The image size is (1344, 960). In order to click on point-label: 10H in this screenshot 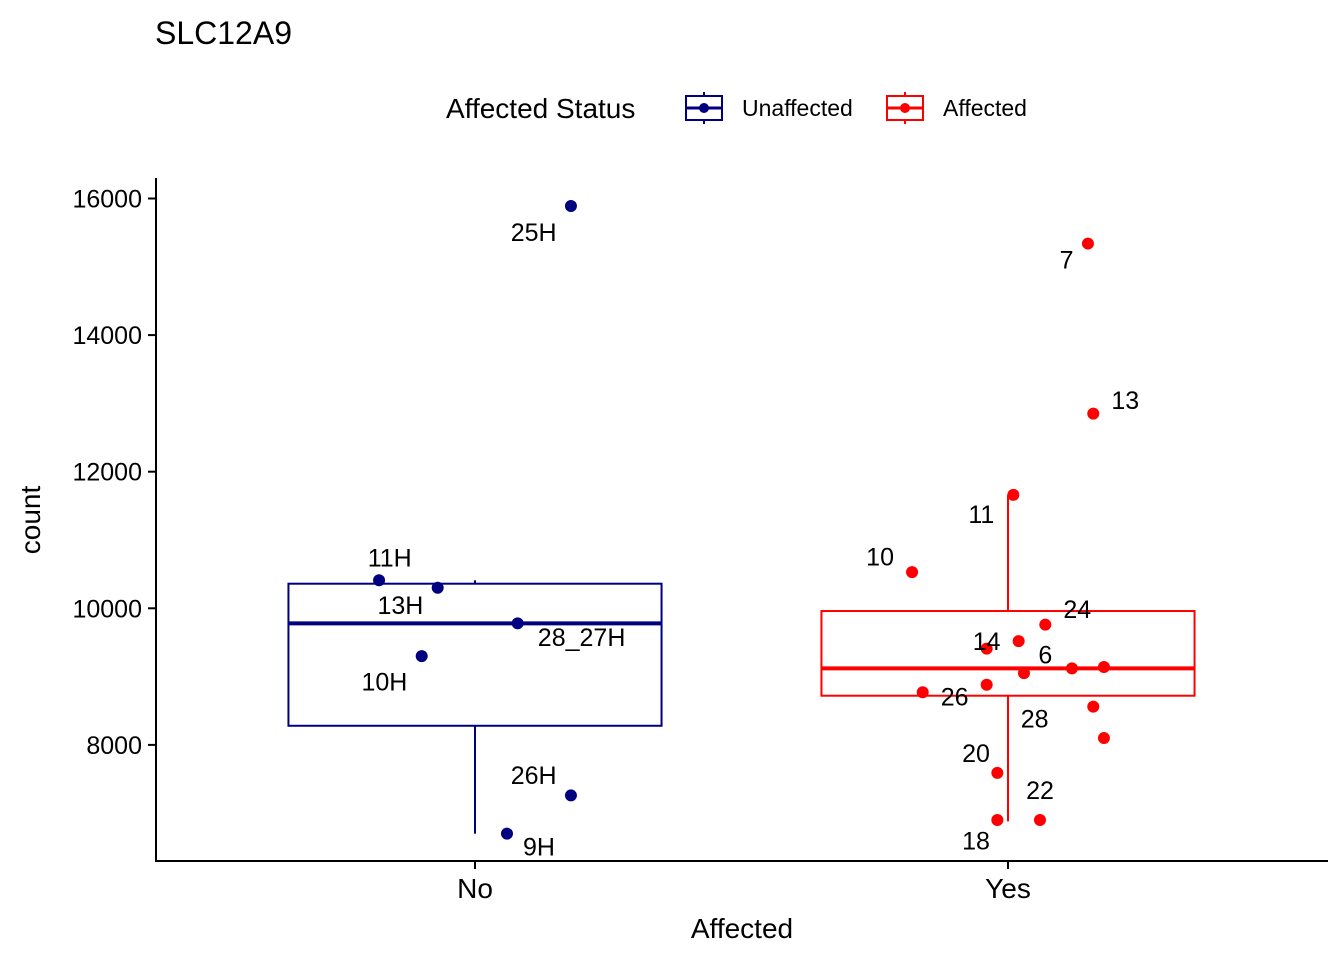, I will do `click(384, 682)`.